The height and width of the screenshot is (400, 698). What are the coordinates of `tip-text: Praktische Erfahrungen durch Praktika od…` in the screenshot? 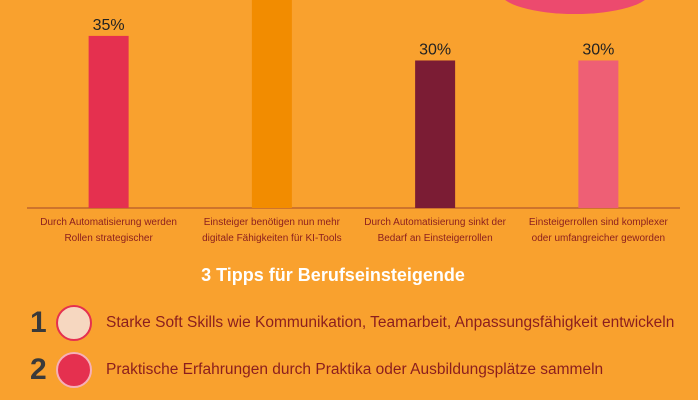 It's located at (355, 369).